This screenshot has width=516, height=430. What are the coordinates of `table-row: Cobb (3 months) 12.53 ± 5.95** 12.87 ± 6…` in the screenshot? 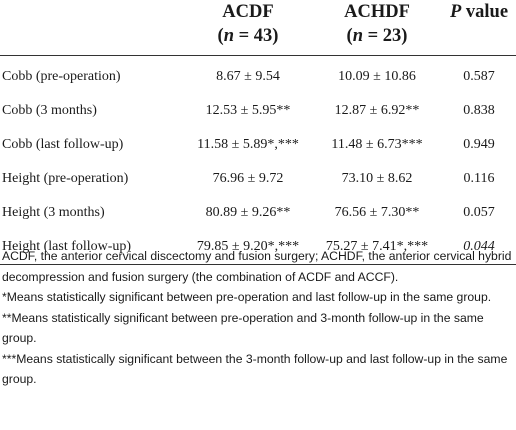 It's located at (258, 111).